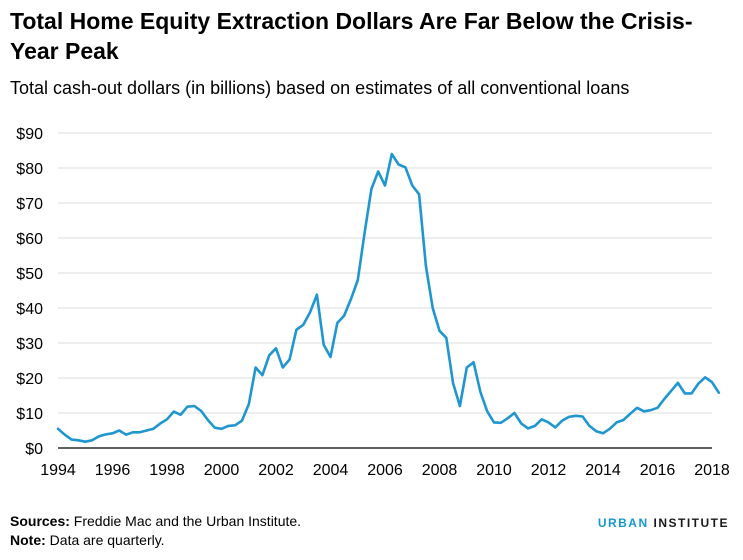  What do you see at coordinates (691, 523) in the screenshot?
I see `brand-part-2: INSTITUTE` at bounding box center [691, 523].